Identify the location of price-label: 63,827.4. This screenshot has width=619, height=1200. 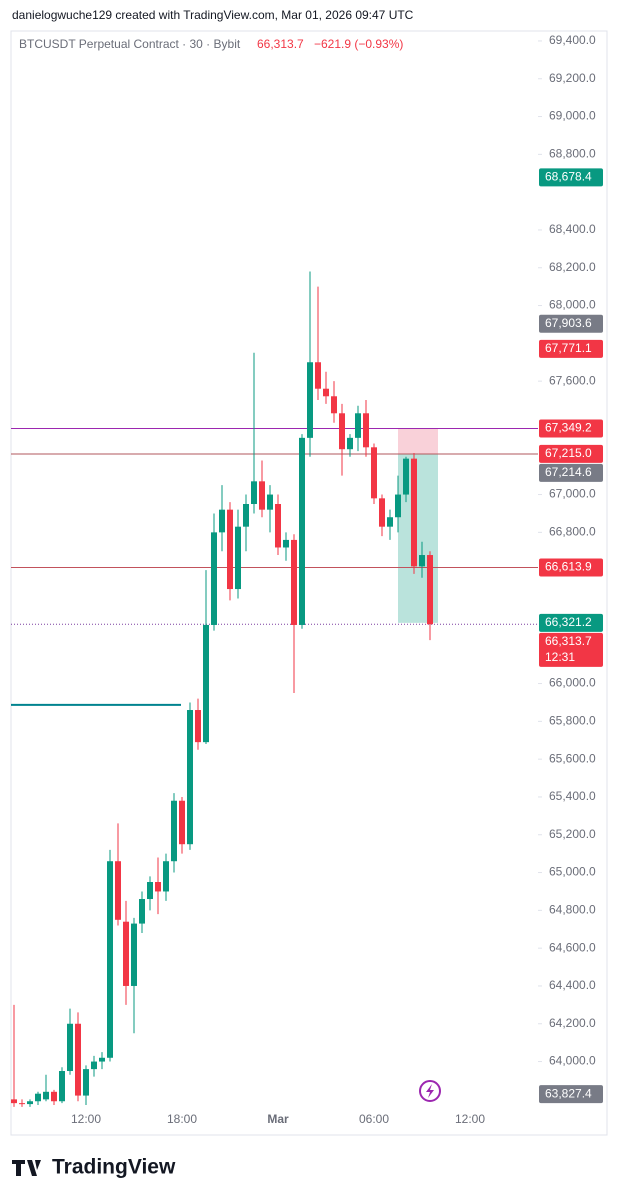
(568, 1093).